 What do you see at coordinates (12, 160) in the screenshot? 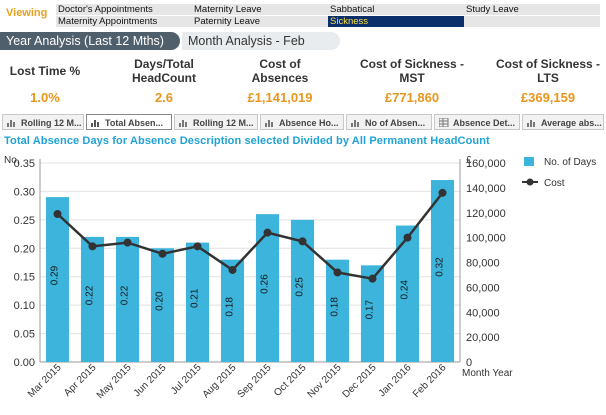
I see `y-left-axis-label: No,` at bounding box center [12, 160].